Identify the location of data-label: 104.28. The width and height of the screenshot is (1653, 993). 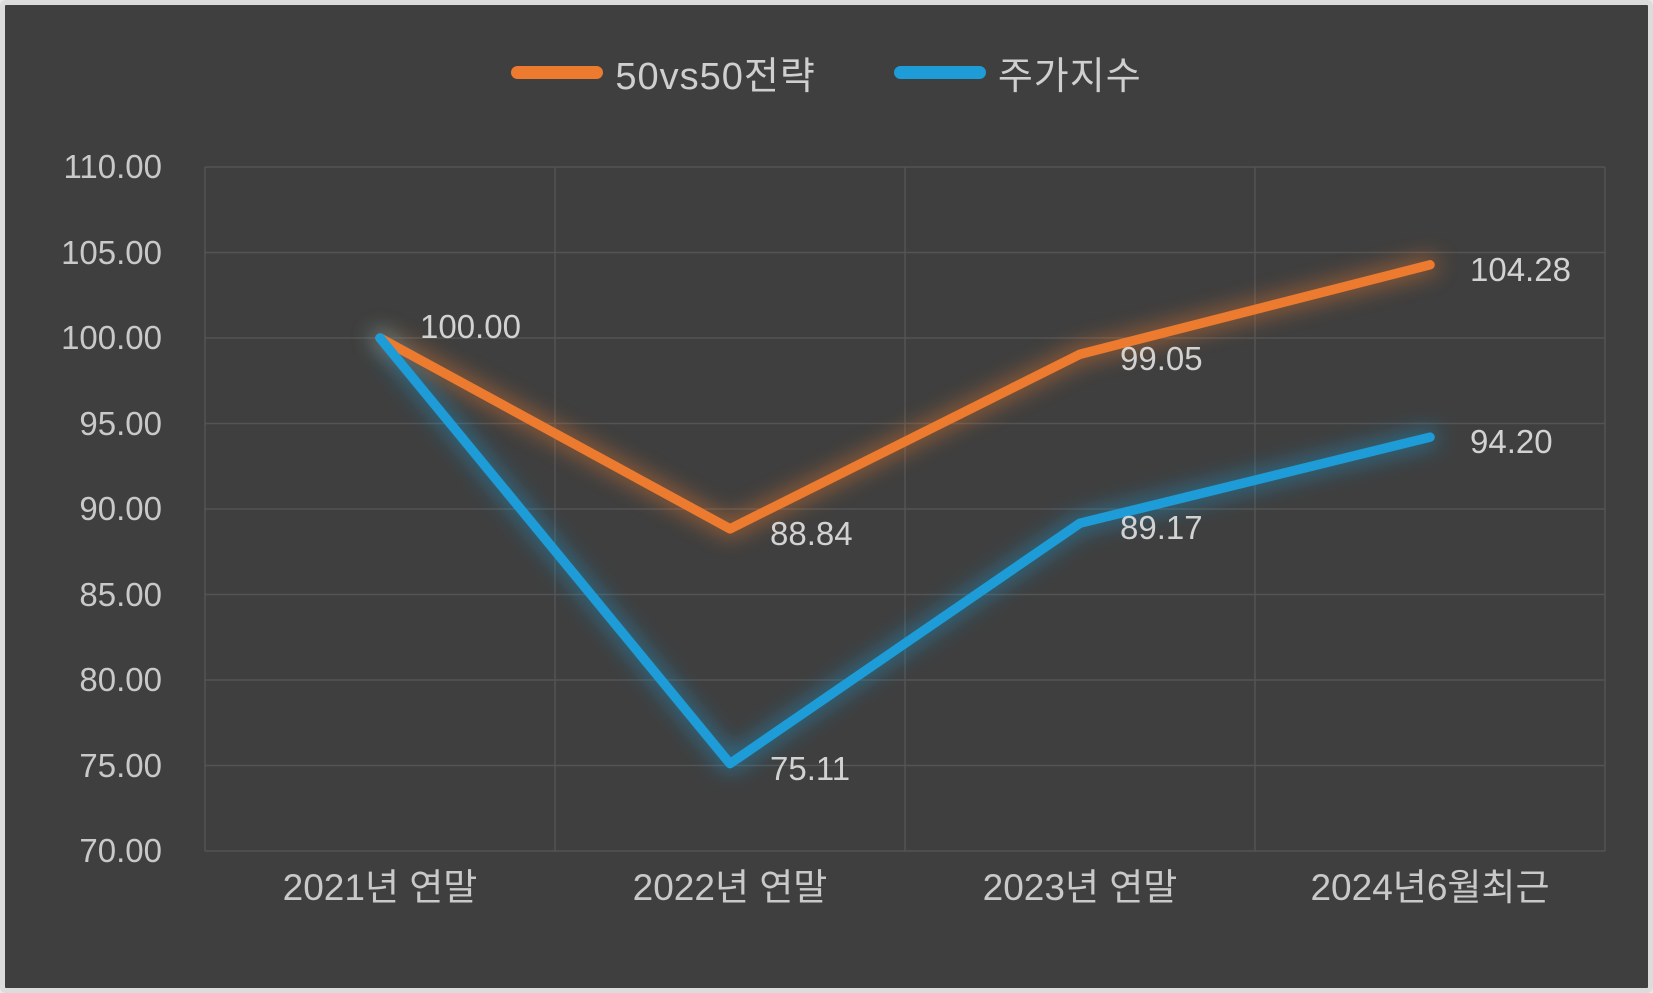
(1520, 269).